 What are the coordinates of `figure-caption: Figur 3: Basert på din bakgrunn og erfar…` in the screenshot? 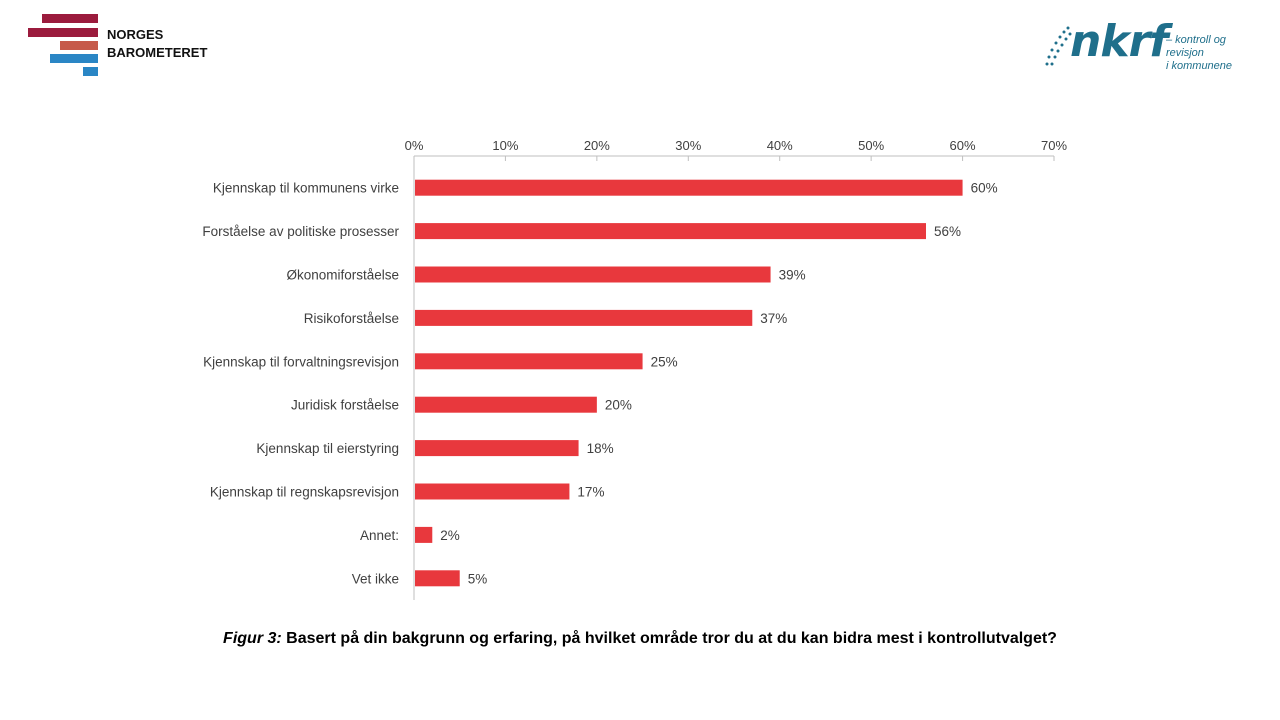 It's located at (640, 639).